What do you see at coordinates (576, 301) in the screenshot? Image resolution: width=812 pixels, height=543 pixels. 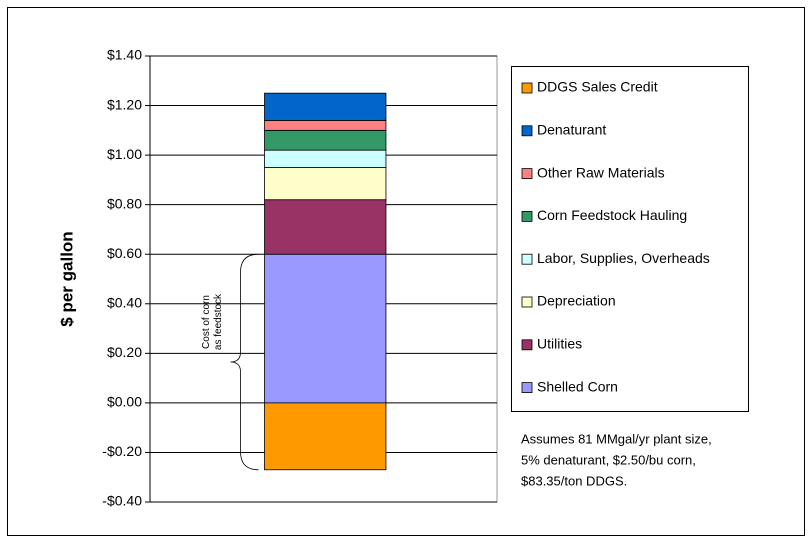 I see `legend-label: Depreciation` at bounding box center [576, 301].